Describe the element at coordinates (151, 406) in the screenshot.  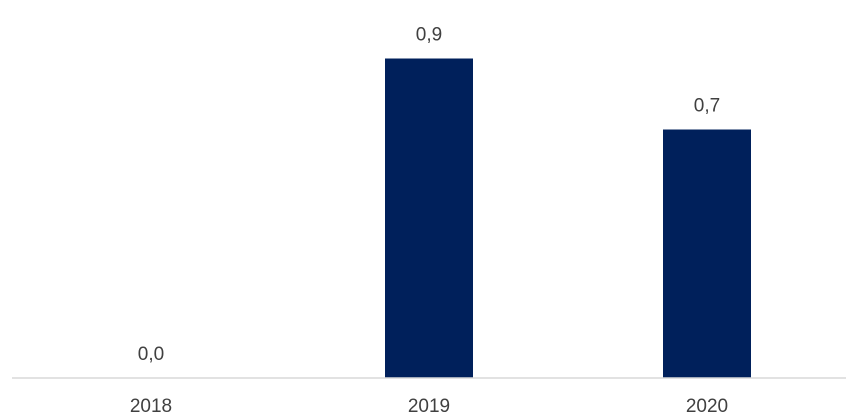
I see `x-tick-label-2018: 2018` at that location.